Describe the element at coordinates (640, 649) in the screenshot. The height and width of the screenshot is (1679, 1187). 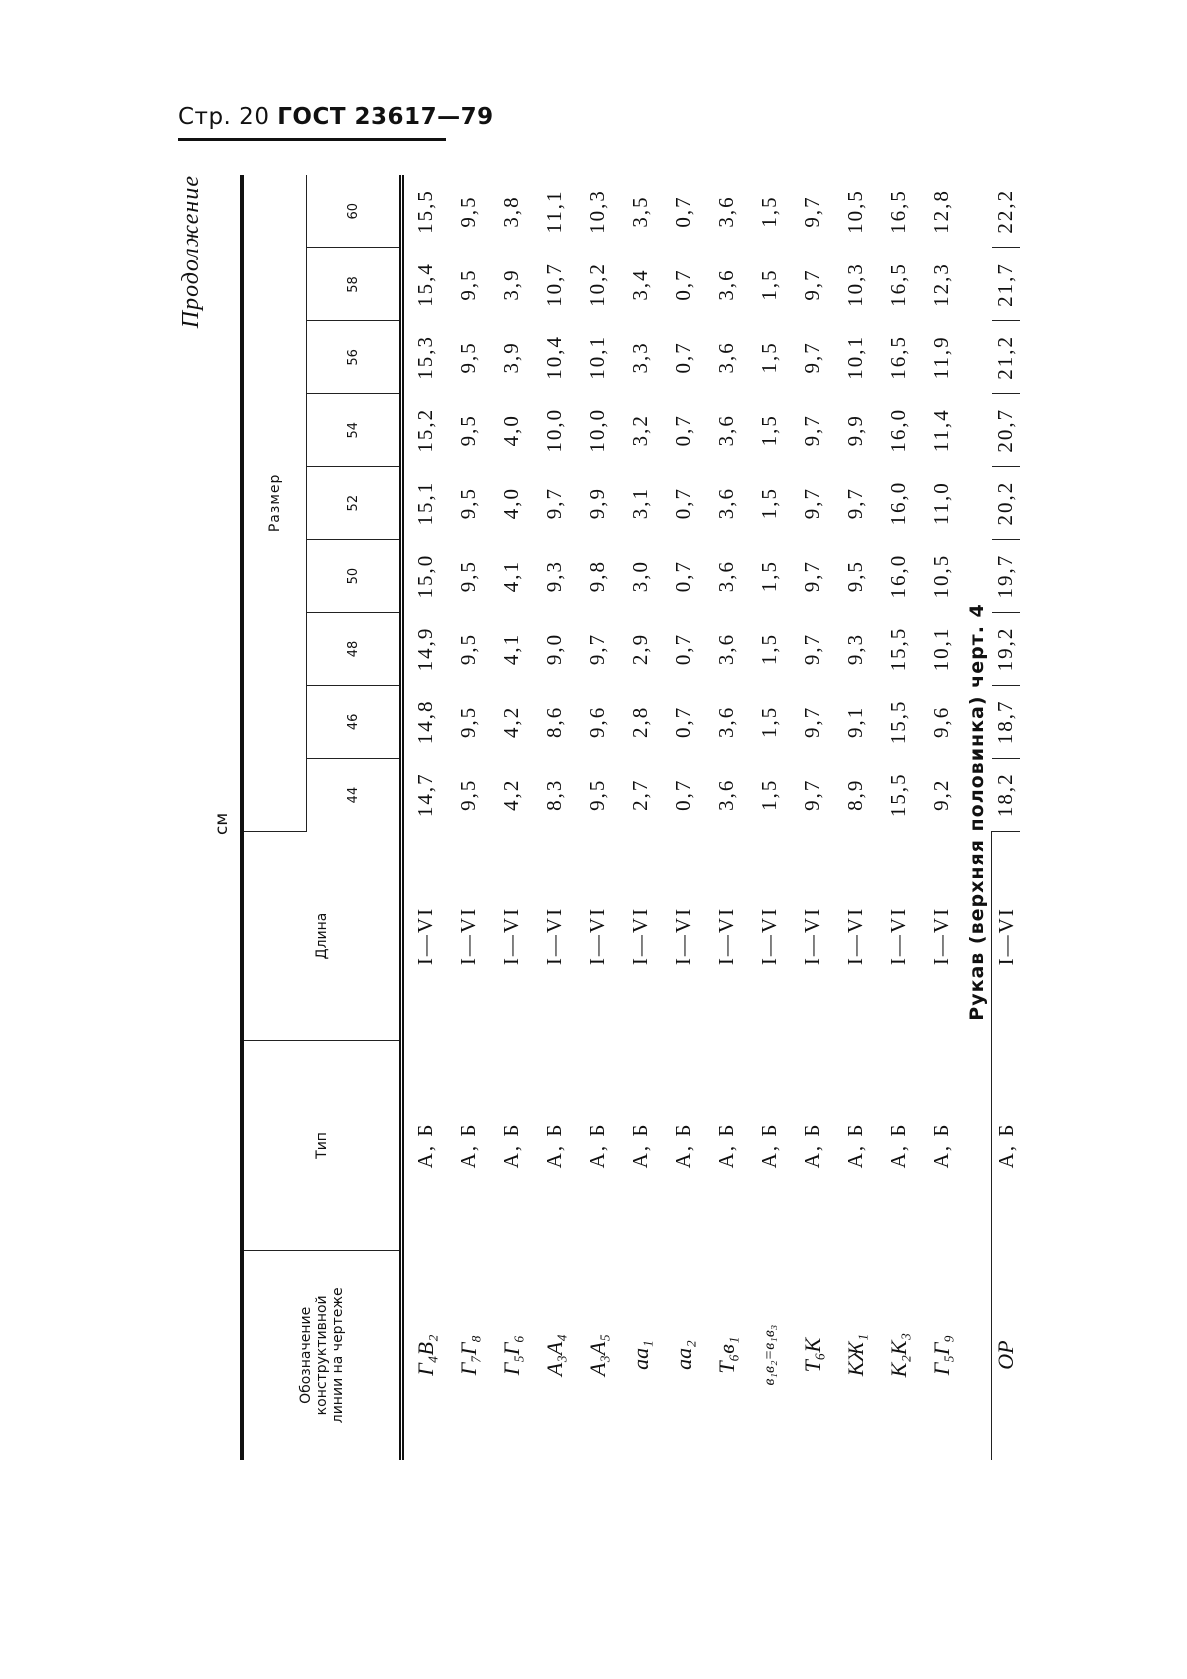
I see `value-cell: 2,9` at that location.